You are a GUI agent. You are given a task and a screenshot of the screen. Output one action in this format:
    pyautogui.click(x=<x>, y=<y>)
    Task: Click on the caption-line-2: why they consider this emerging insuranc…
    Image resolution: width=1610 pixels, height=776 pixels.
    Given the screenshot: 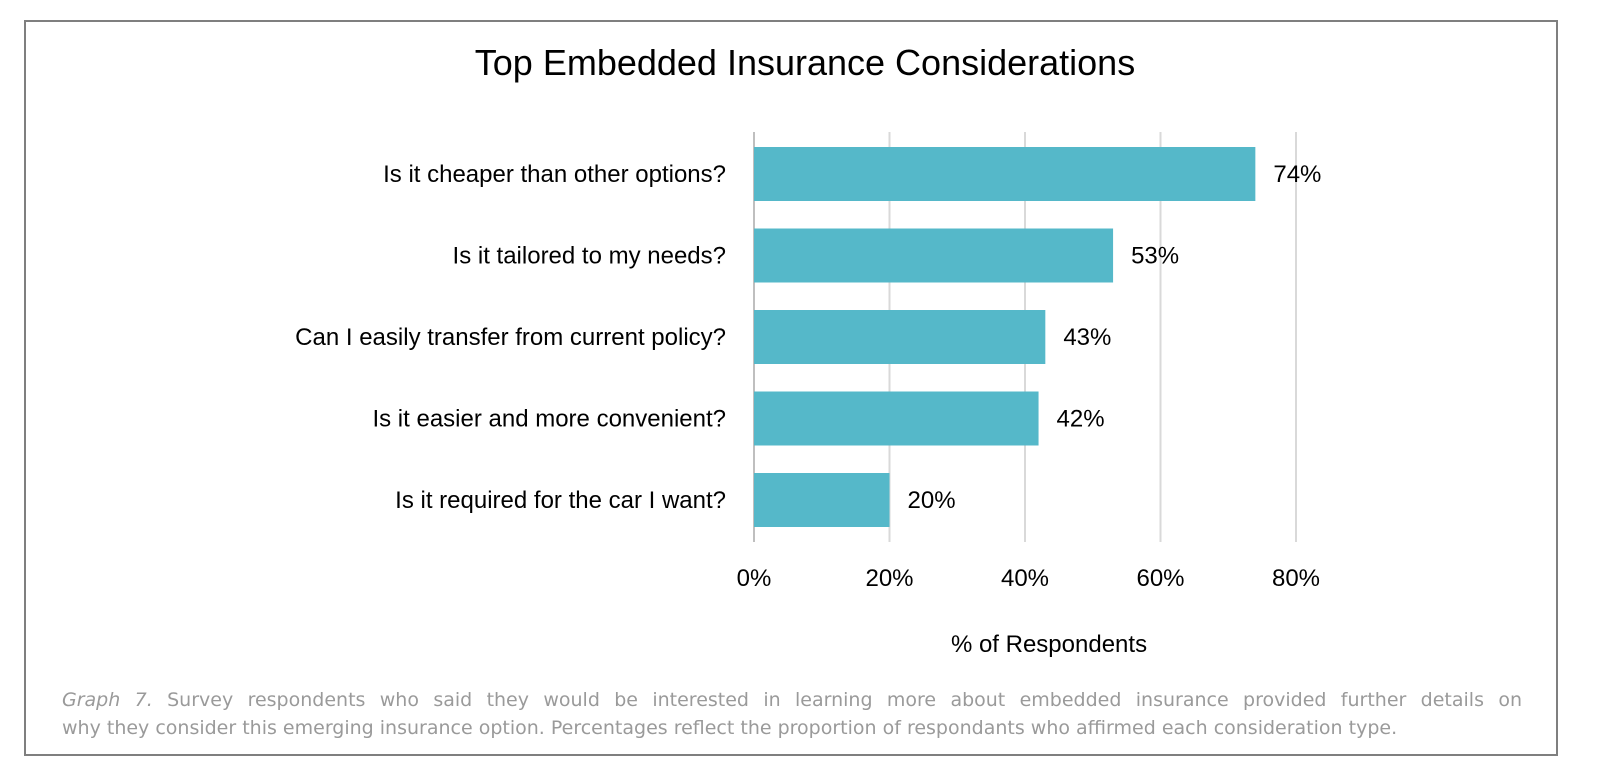 What is the action you would take?
    pyautogui.click(x=730, y=728)
    